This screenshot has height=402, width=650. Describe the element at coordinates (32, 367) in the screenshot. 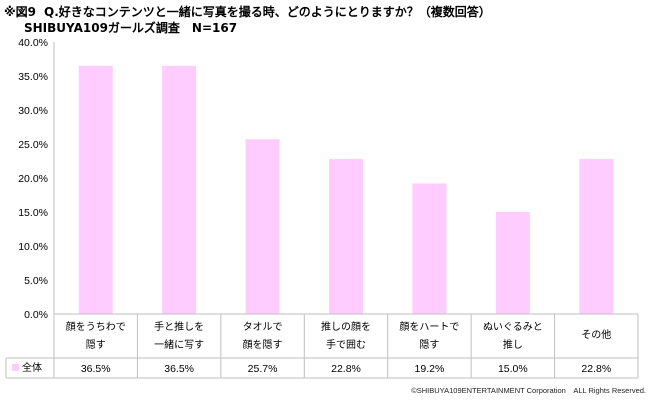

I see `legend-label: 全体` at that location.